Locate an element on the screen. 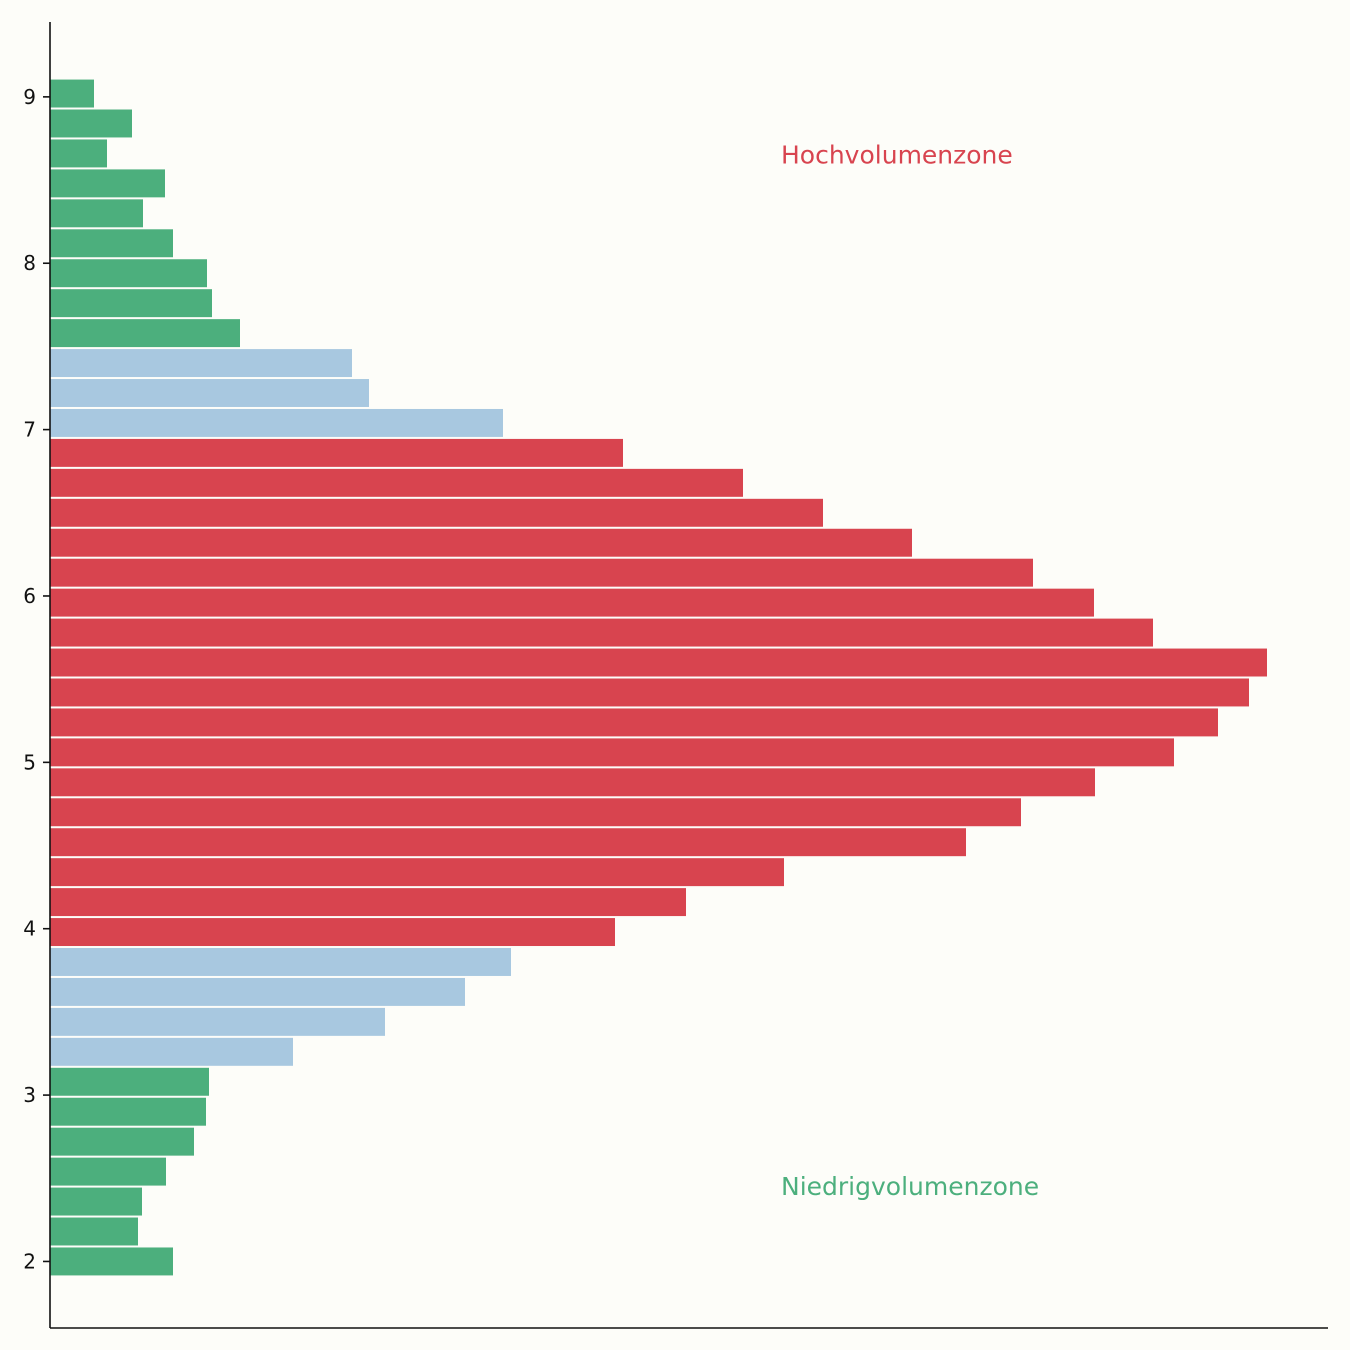 The height and width of the screenshot is (1350, 1350). annotation-low-zone: Niedrigvolumenzone is located at coordinates (910, 1186).